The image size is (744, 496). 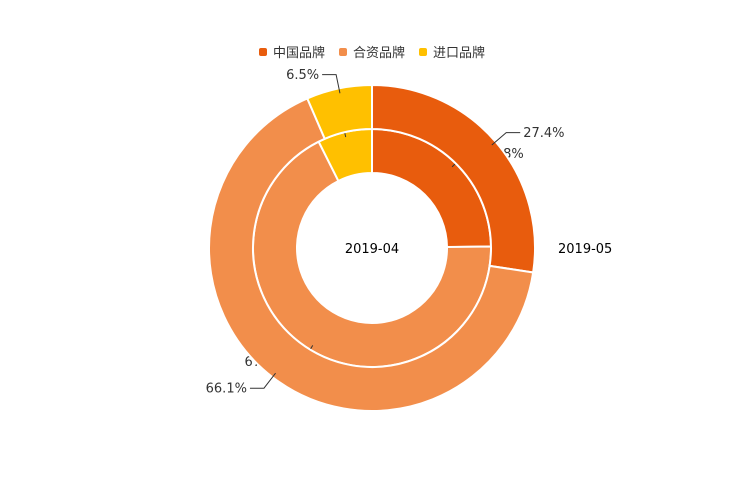 What do you see at coordinates (342, 51) in the screenshot?
I see `legend-swatch-joint-venture-brand` at bounding box center [342, 51].